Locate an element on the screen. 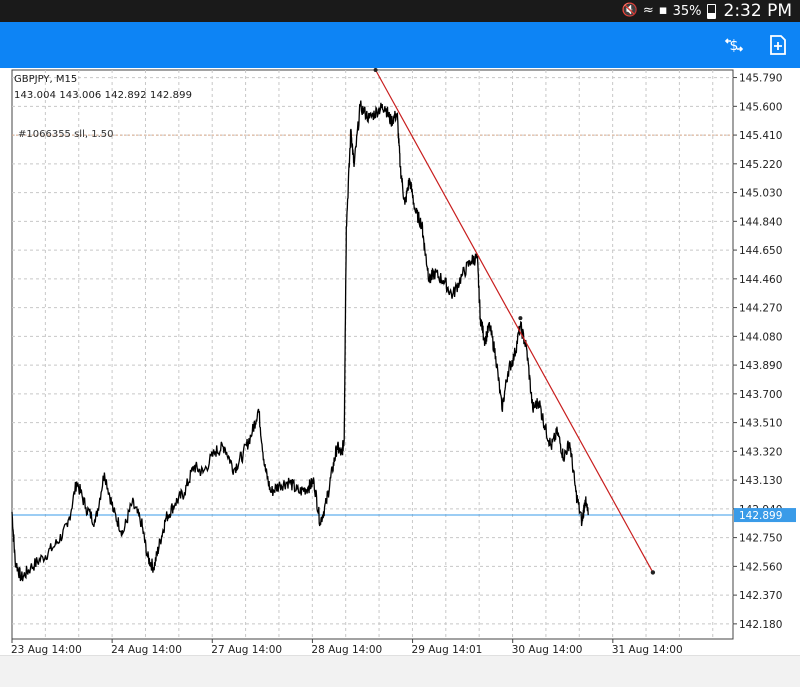  y-tick-label: 144.840 is located at coordinates (760, 222).